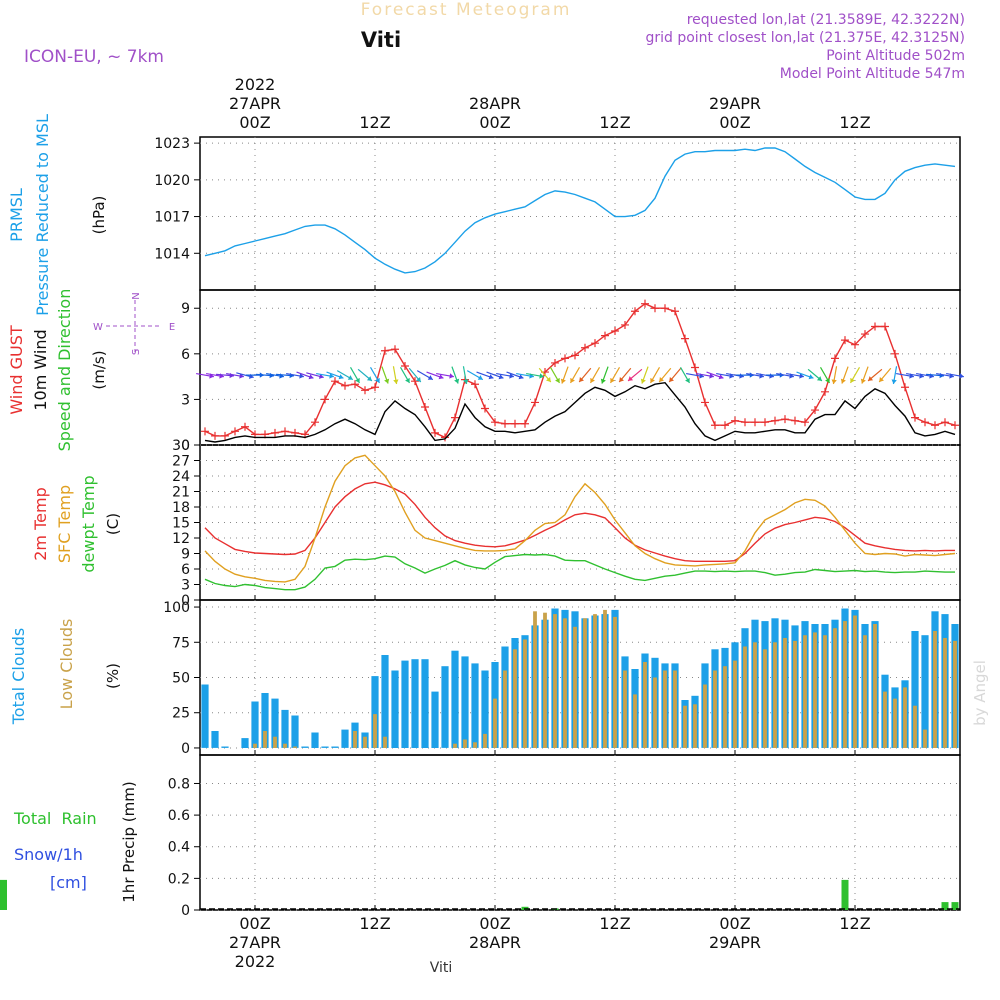  Describe the element at coordinates (134, 323) in the screenshot. I see `compass-icon: N S W E` at that location.